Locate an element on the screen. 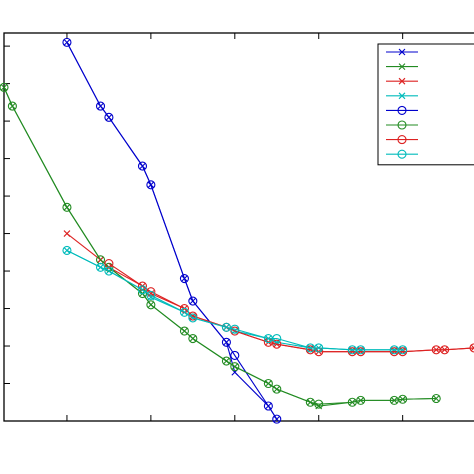 This screenshot has width=474, height=474. legend-box is located at coordinates (425, 104).